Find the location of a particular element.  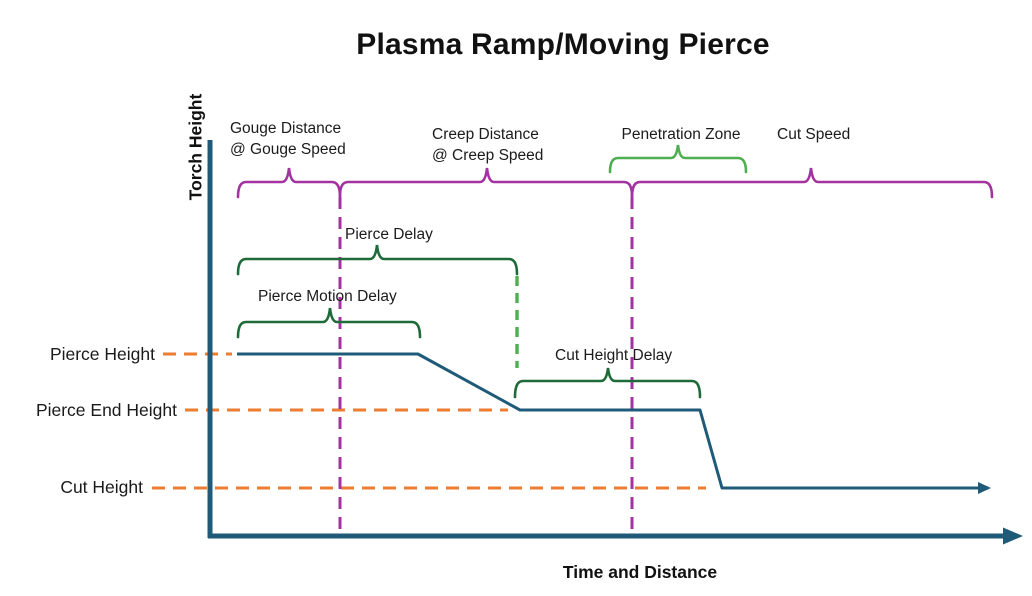

gouge-distance-label-line1: Gouge Distance is located at coordinates (286, 128).